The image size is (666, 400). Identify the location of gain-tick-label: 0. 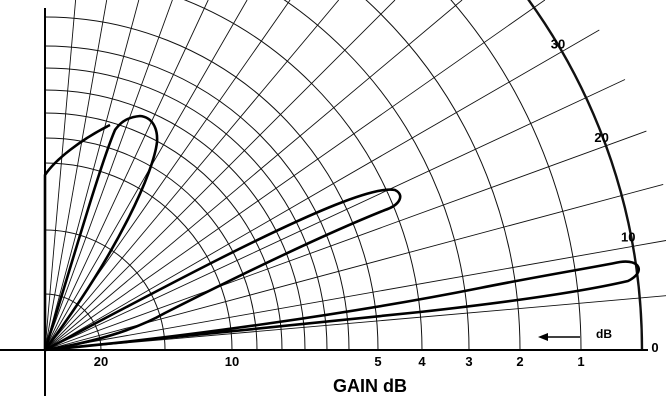
(654, 347).